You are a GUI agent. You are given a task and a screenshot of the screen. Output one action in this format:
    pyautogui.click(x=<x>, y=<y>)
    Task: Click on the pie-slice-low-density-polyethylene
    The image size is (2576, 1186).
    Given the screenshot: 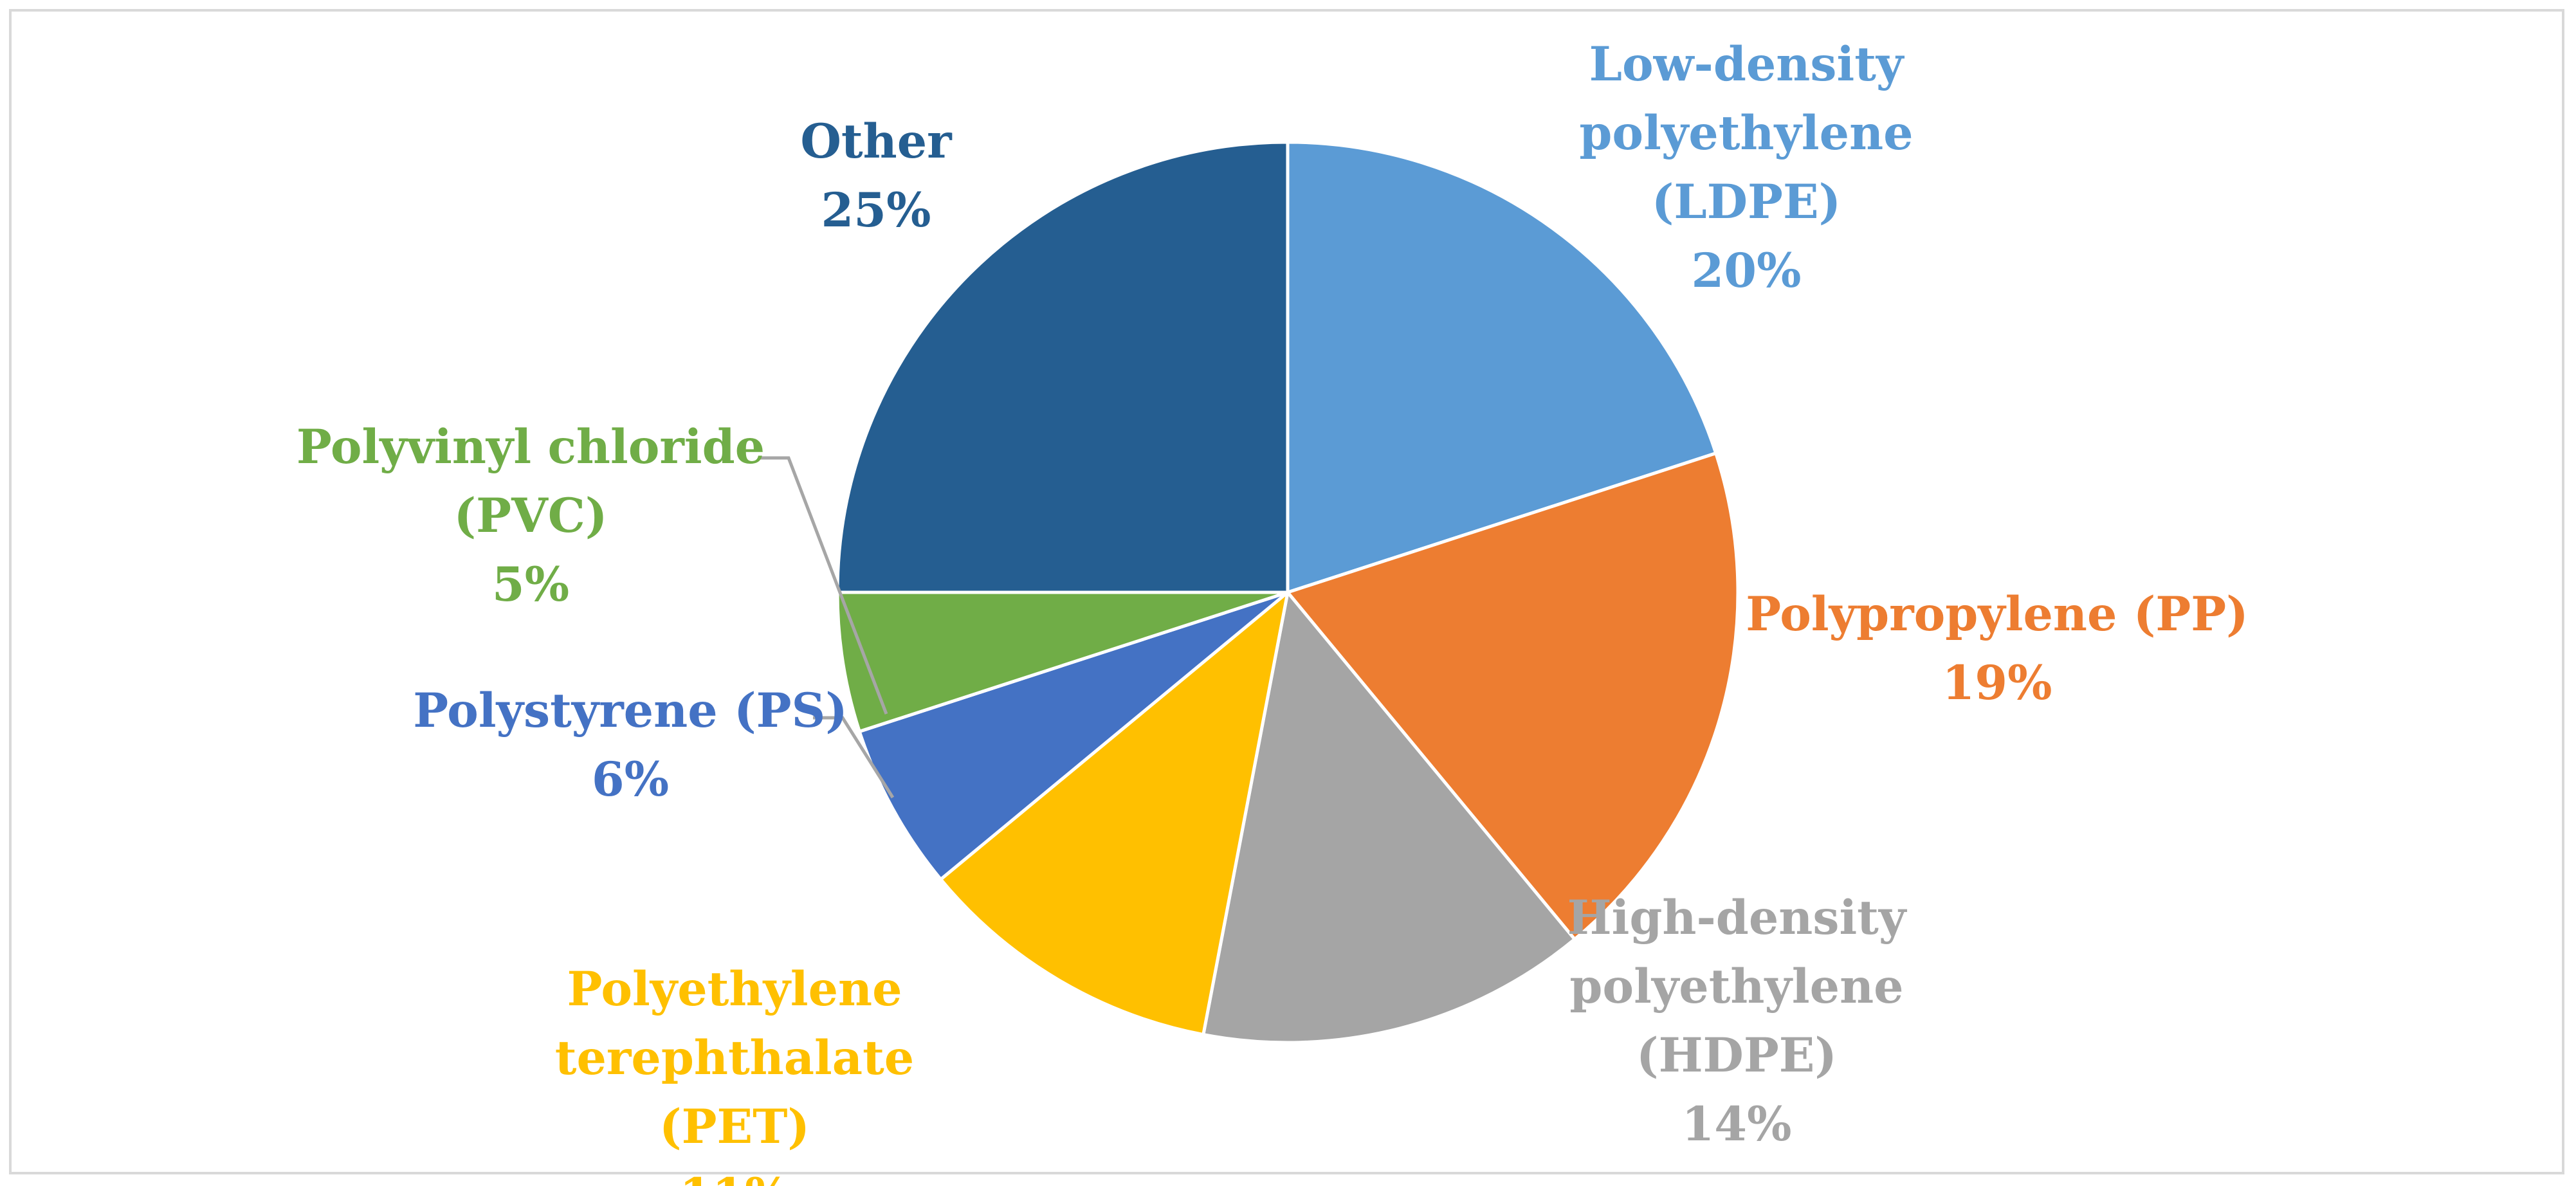 What is the action you would take?
    pyautogui.click(x=1502, y=367)
    